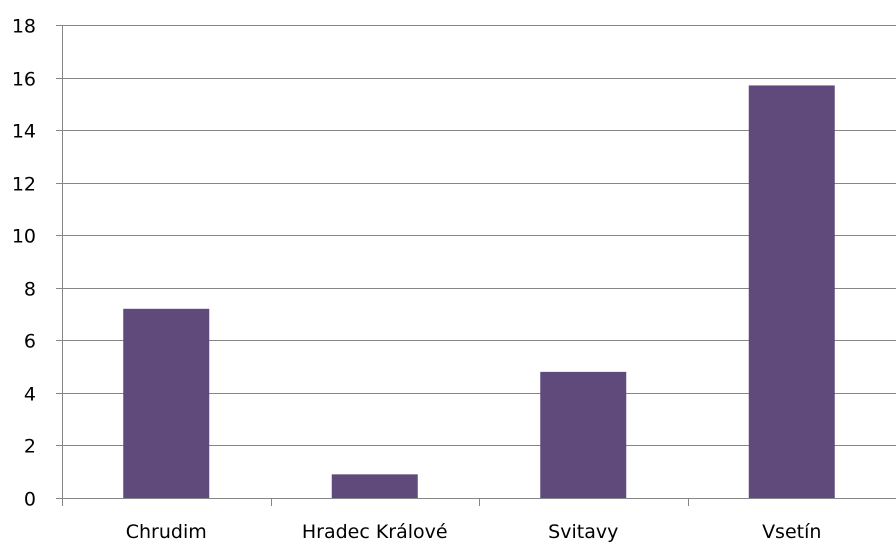 The image size is (896, 542). What do you see at coordinates (791, 531) in the screenshot?
I see `x-category-label: Vsetín` at bounding box center [791, 531].